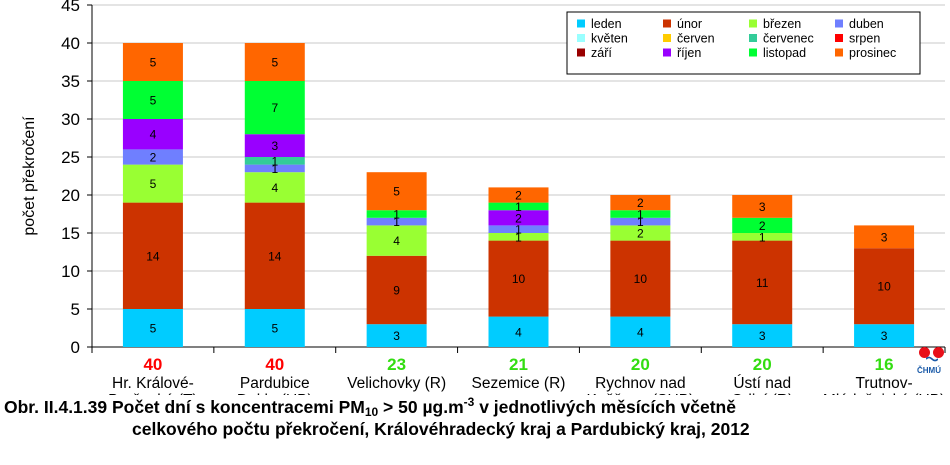 The height and width of the screenshot is (465, 950). Describe the element at coordinates (70, 81) in the screenshot. I see `y-tick-label: 35` at that location.